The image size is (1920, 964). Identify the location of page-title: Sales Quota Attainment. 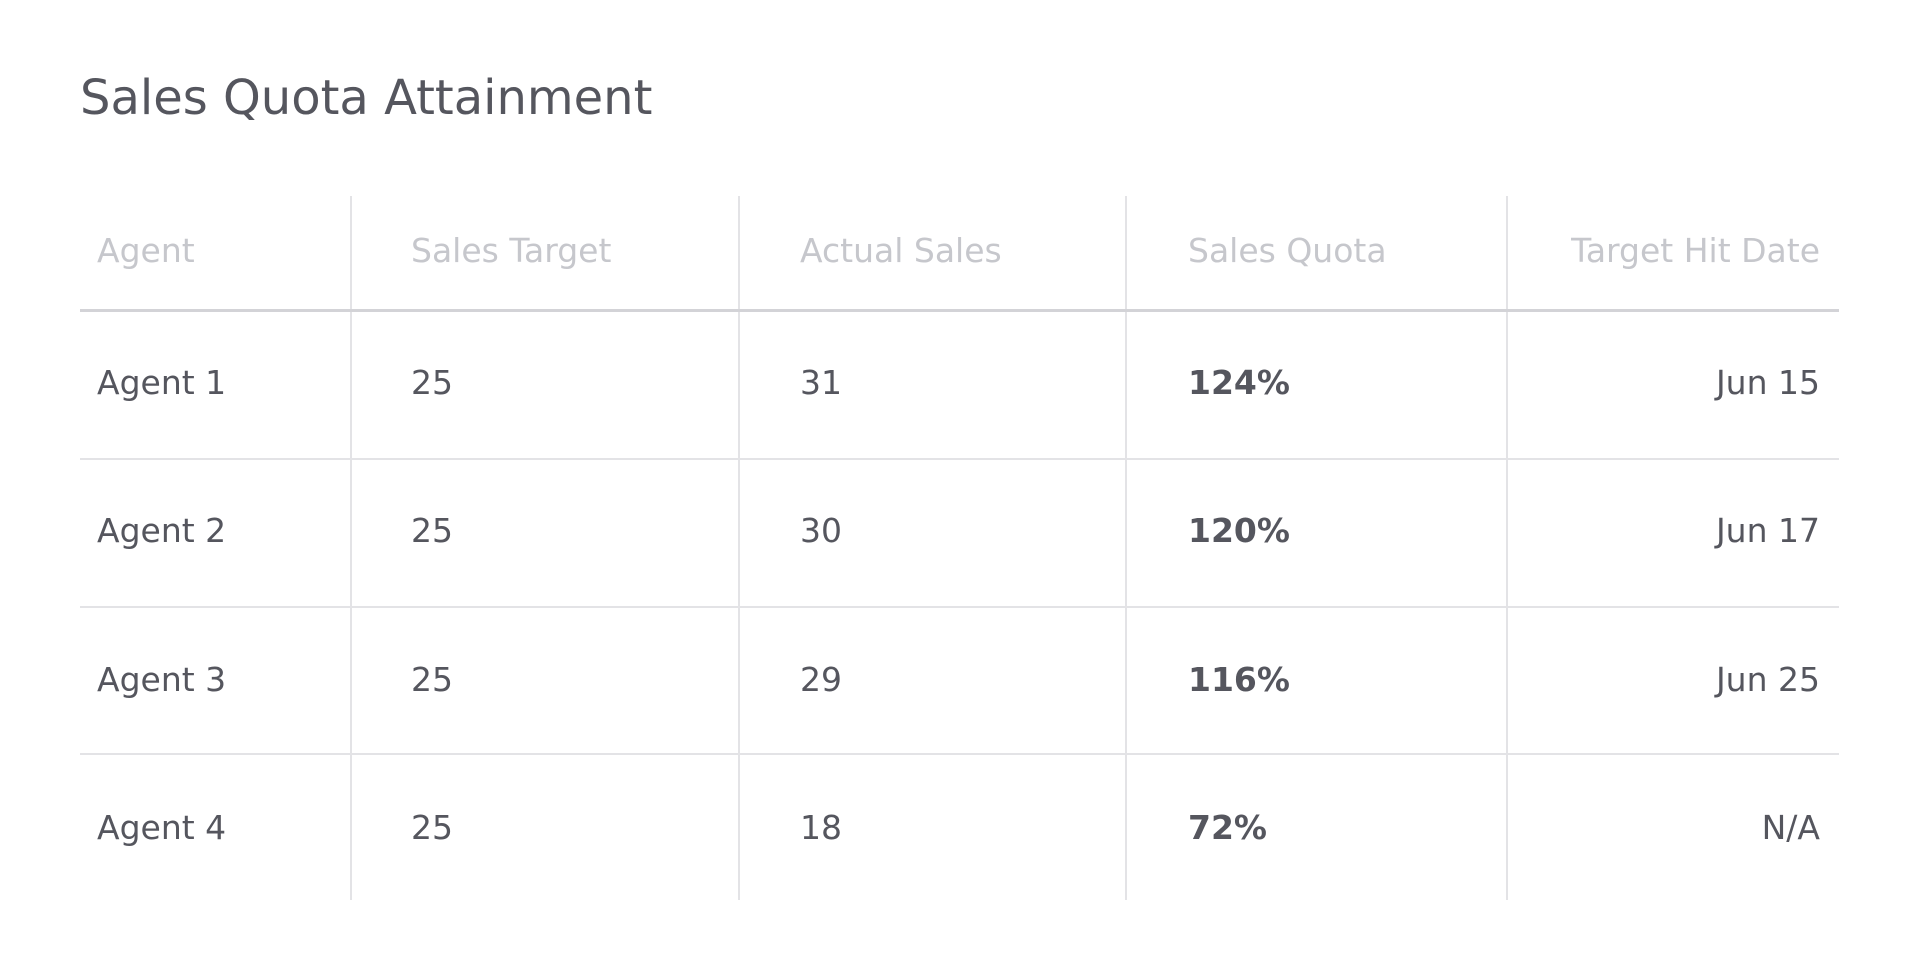
(366, 98).